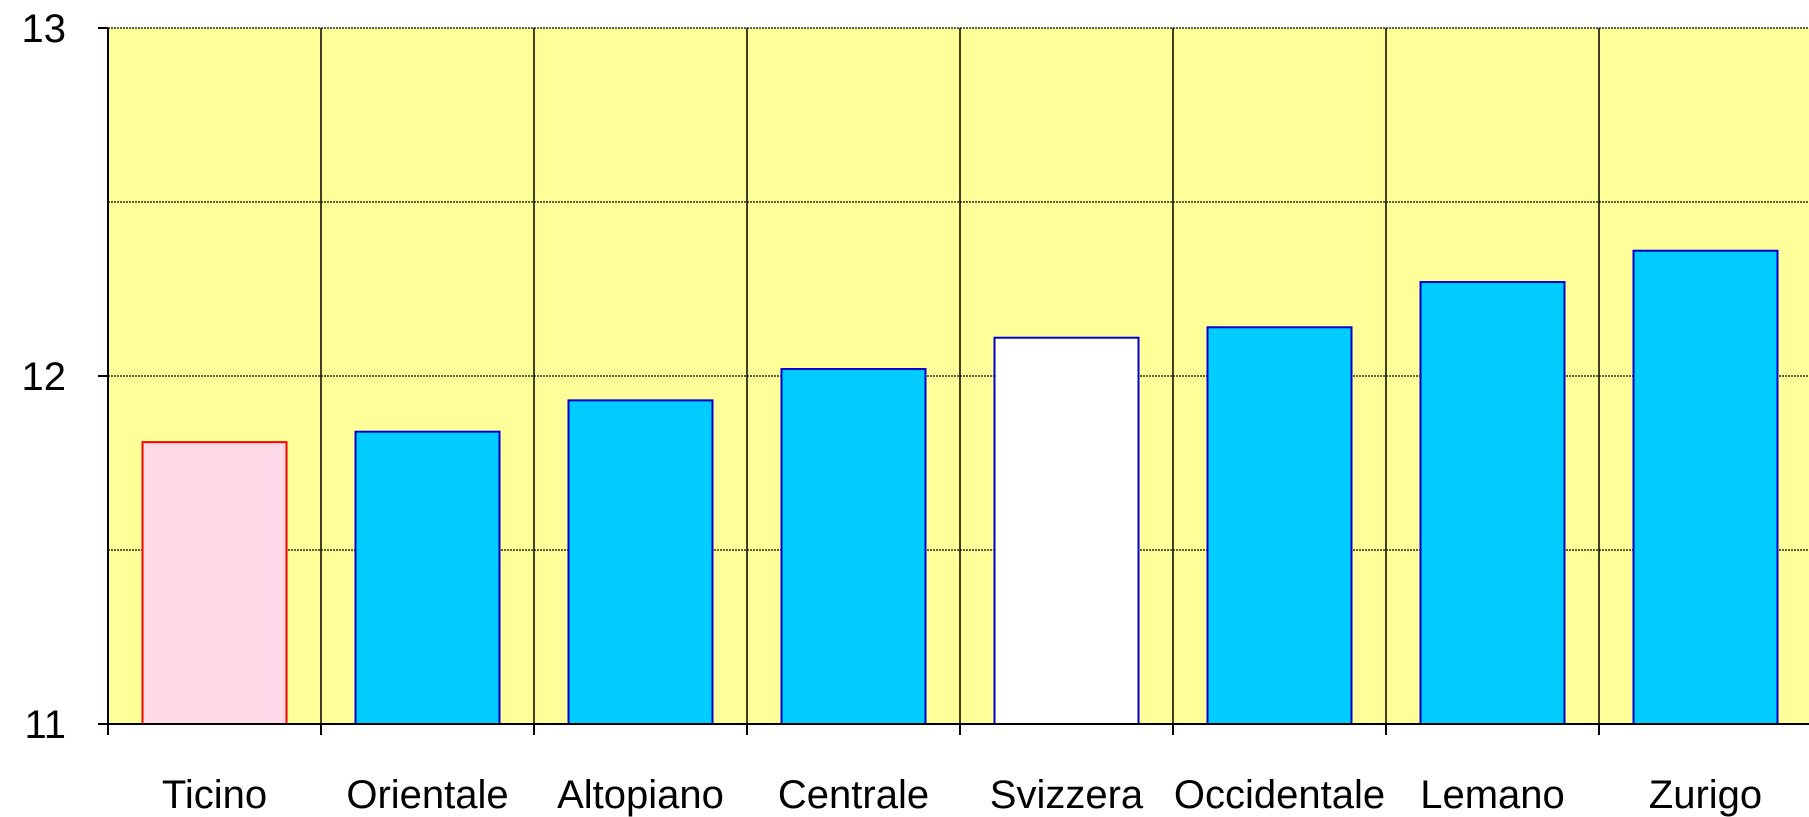  Describe the element at coordinates (214, 795) in the screenshot. I see `x-tick-label-ticino: Ticino` at that location.